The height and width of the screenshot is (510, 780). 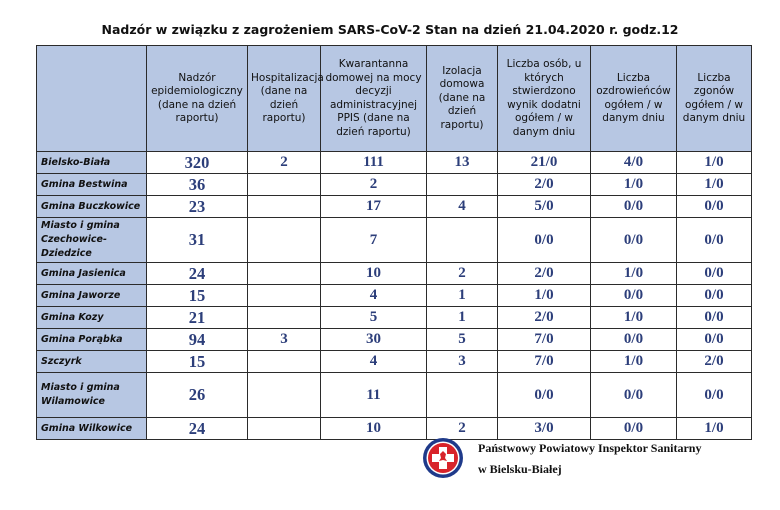 I want to click on cell-hospitalization: 3, so click(x=284, y=339).